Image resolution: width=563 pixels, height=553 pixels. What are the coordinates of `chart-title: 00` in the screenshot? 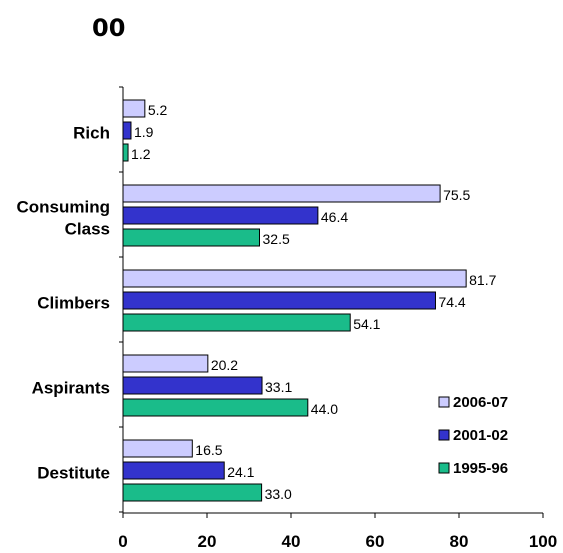 It's located at (109, 28).